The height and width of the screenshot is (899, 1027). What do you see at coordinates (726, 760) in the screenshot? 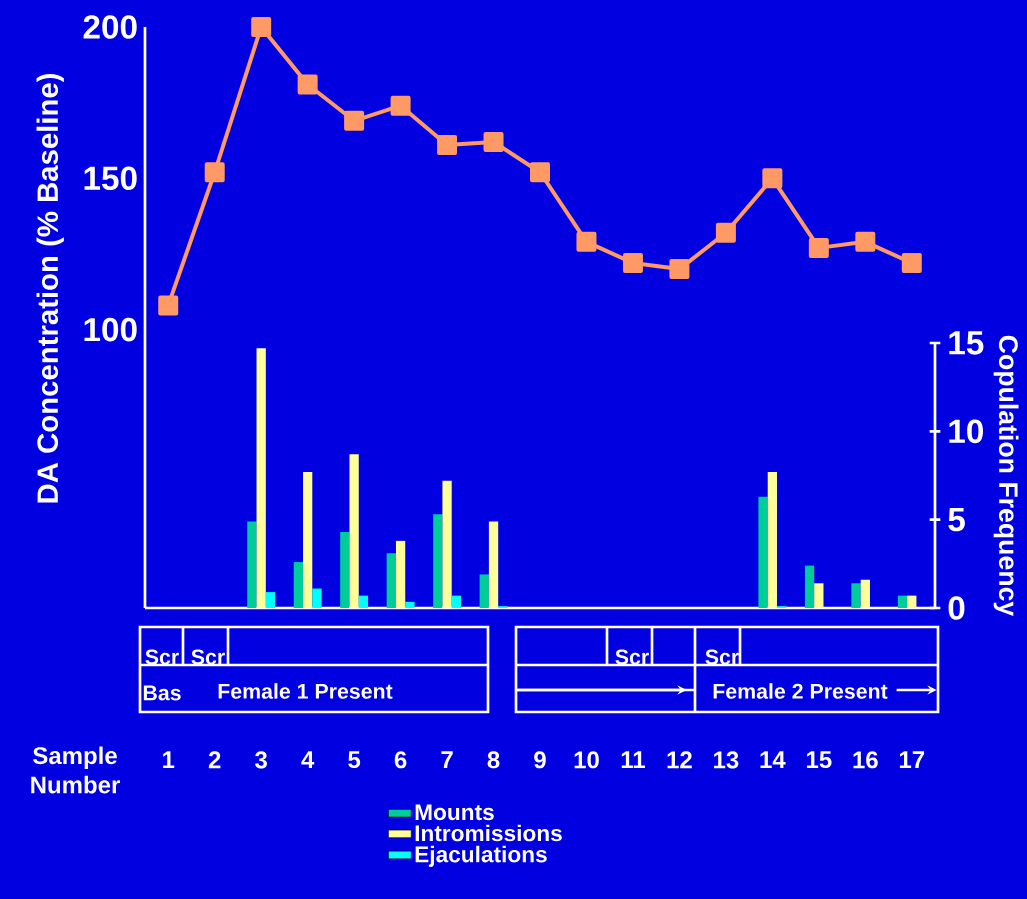
I see `x-tick-label: 13` at bounding box center [726, 760].